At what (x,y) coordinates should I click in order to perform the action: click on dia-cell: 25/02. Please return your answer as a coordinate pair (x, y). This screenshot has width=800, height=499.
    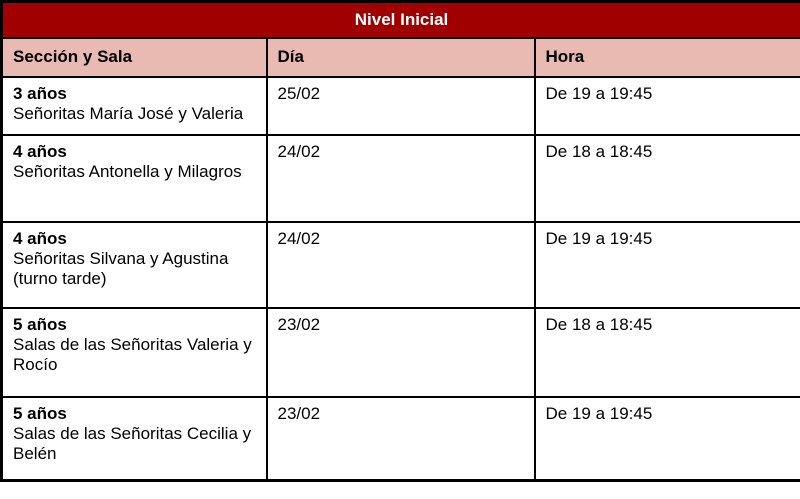
    Looking at the image, I should click on (400, 105).